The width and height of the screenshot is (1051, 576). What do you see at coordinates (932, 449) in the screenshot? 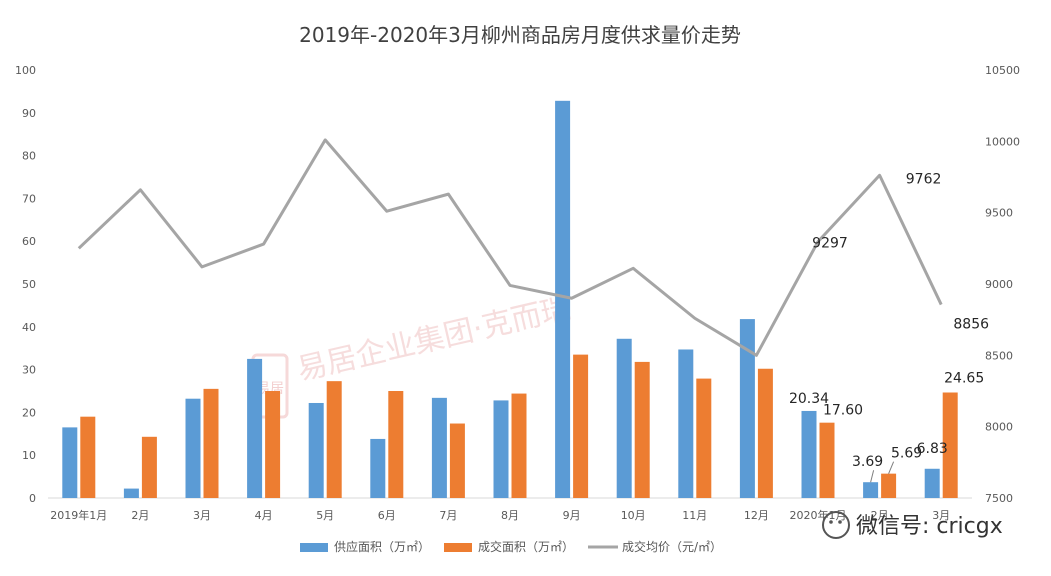
I see `data-label: 6.83` at bounding box center [932, 449].